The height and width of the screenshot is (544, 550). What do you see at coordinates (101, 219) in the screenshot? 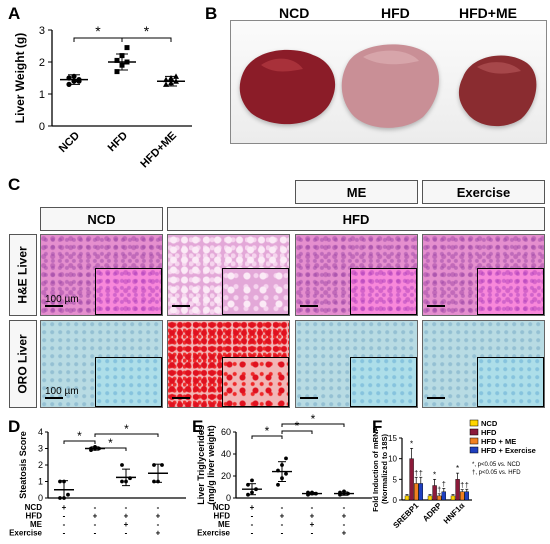
I see `header-ncd: NCD` at bounding box center [101, 219].